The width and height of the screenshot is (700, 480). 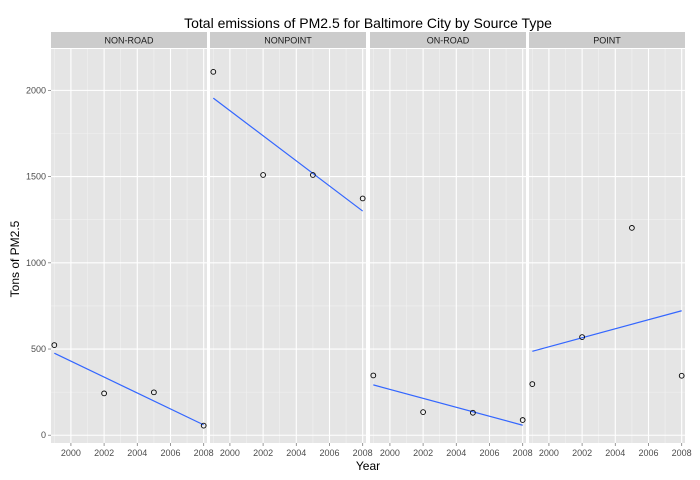 I want to click on strip-non-road, so click(x=129, y=40).